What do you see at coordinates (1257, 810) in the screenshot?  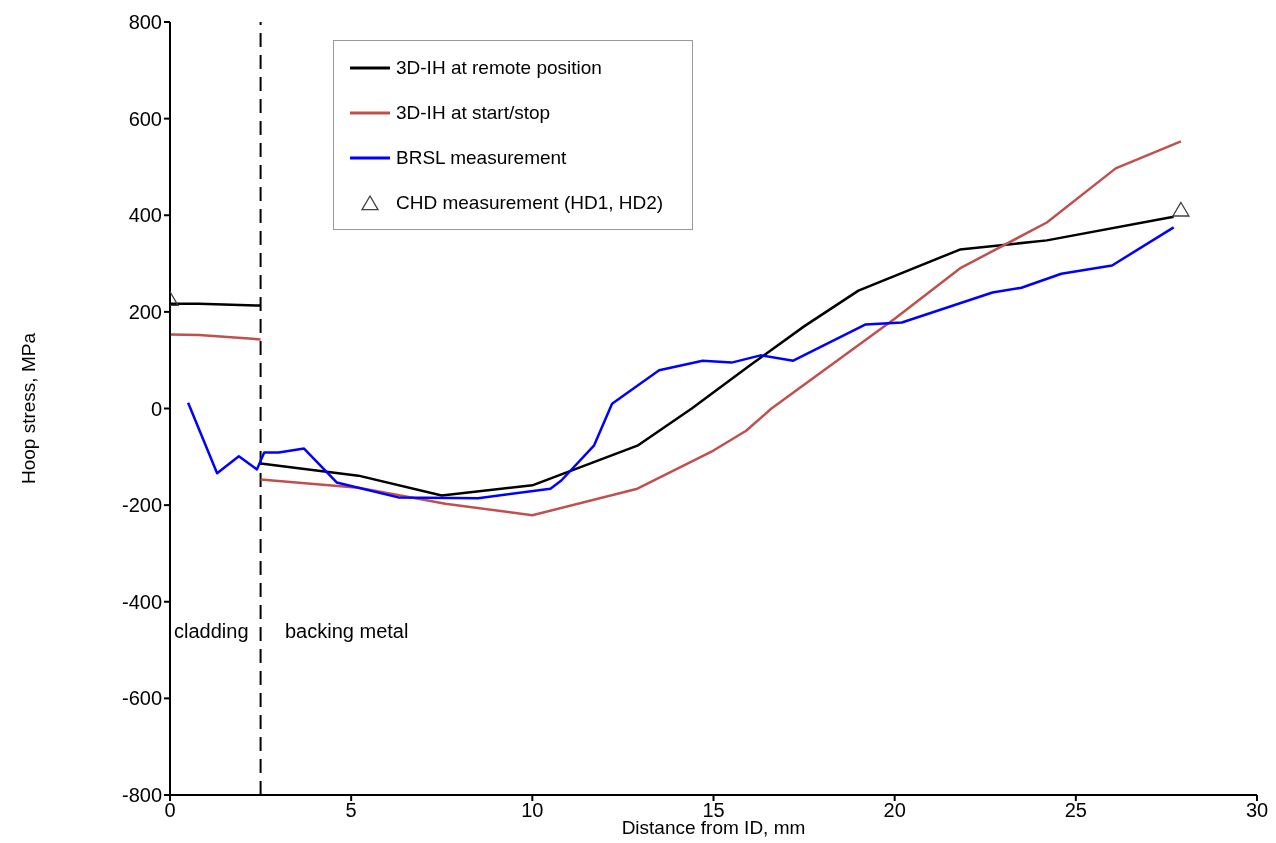 I see `x-tick-label: 30` at bounding box center [1257, 810].